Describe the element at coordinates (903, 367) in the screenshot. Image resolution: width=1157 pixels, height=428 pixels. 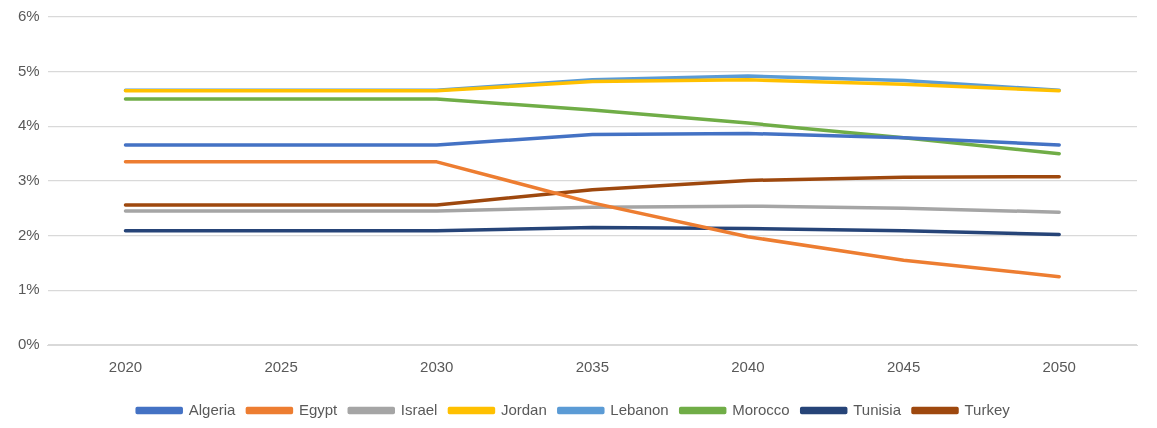
I see `x-tick-label: 2045` at that location.